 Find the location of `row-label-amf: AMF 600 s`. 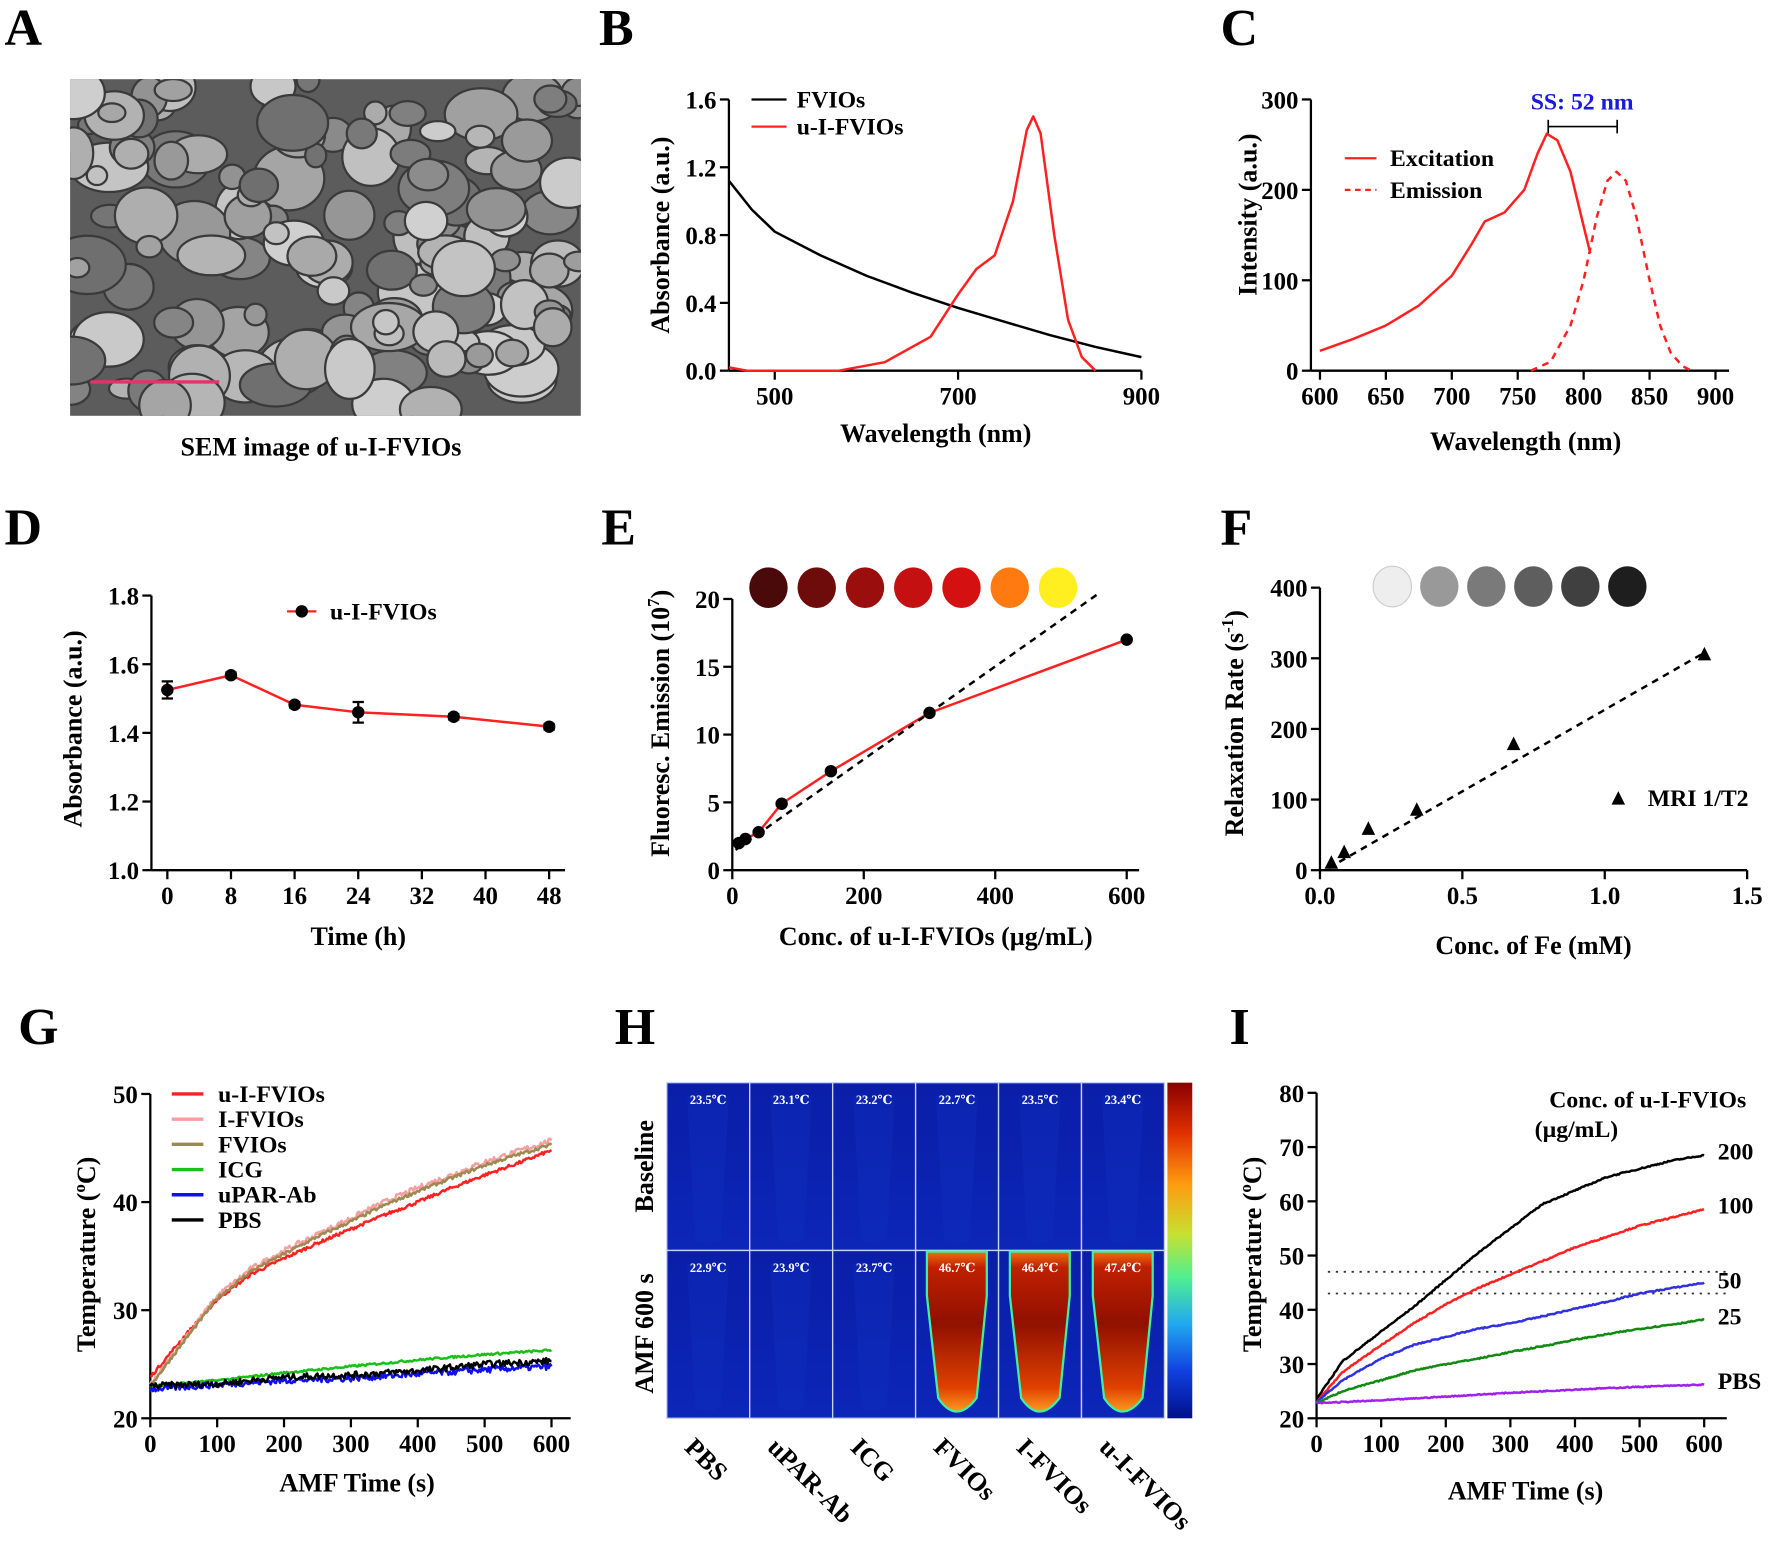

row-label-amf: AMF 600 s is located at coordinates (644, 1333).